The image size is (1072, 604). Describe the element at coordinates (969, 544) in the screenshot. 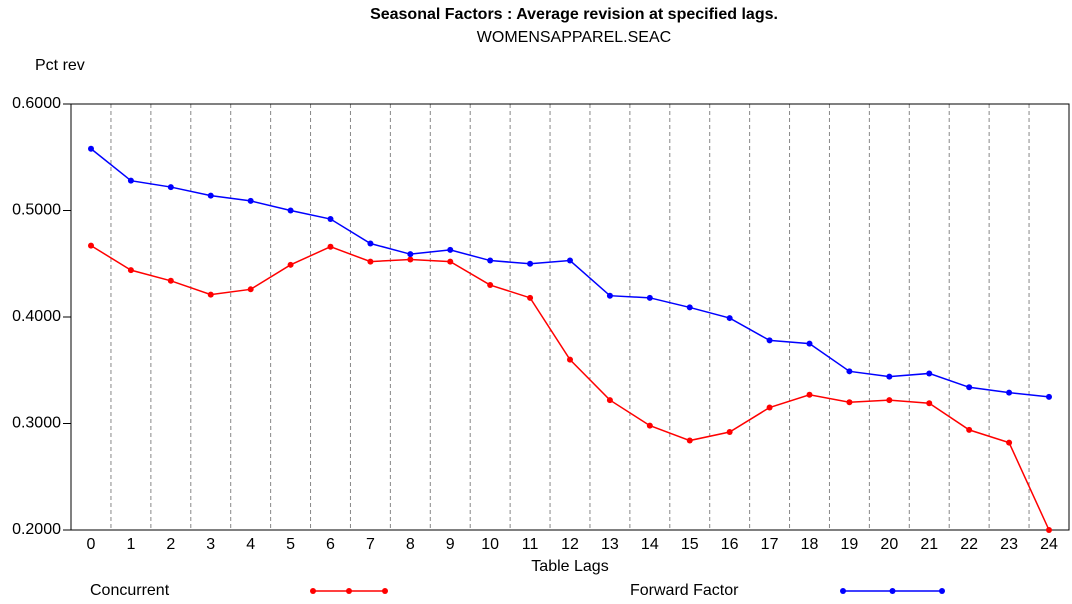

I see `x-tick-label: 22` at that location.